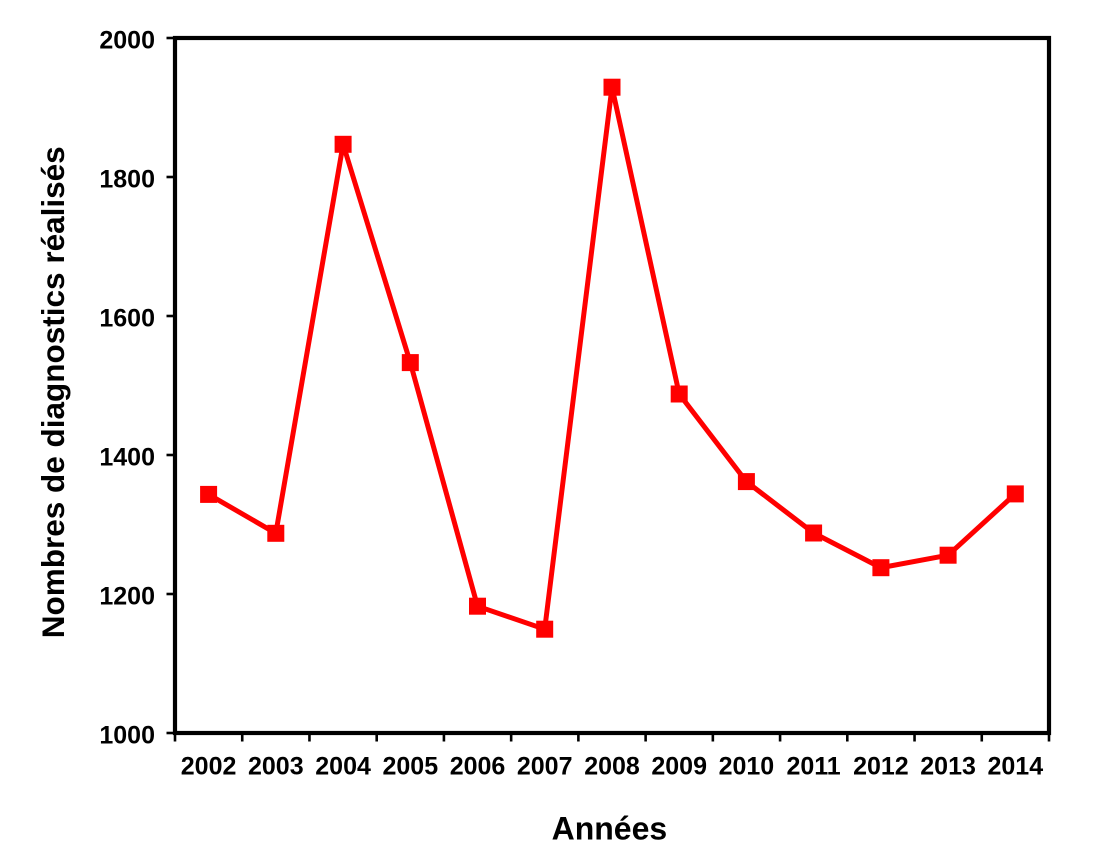  What do you see at coordinates (1015, 767) in the screenshot?
I see `svg-text: 2014` at bounding box center [1015, 767].